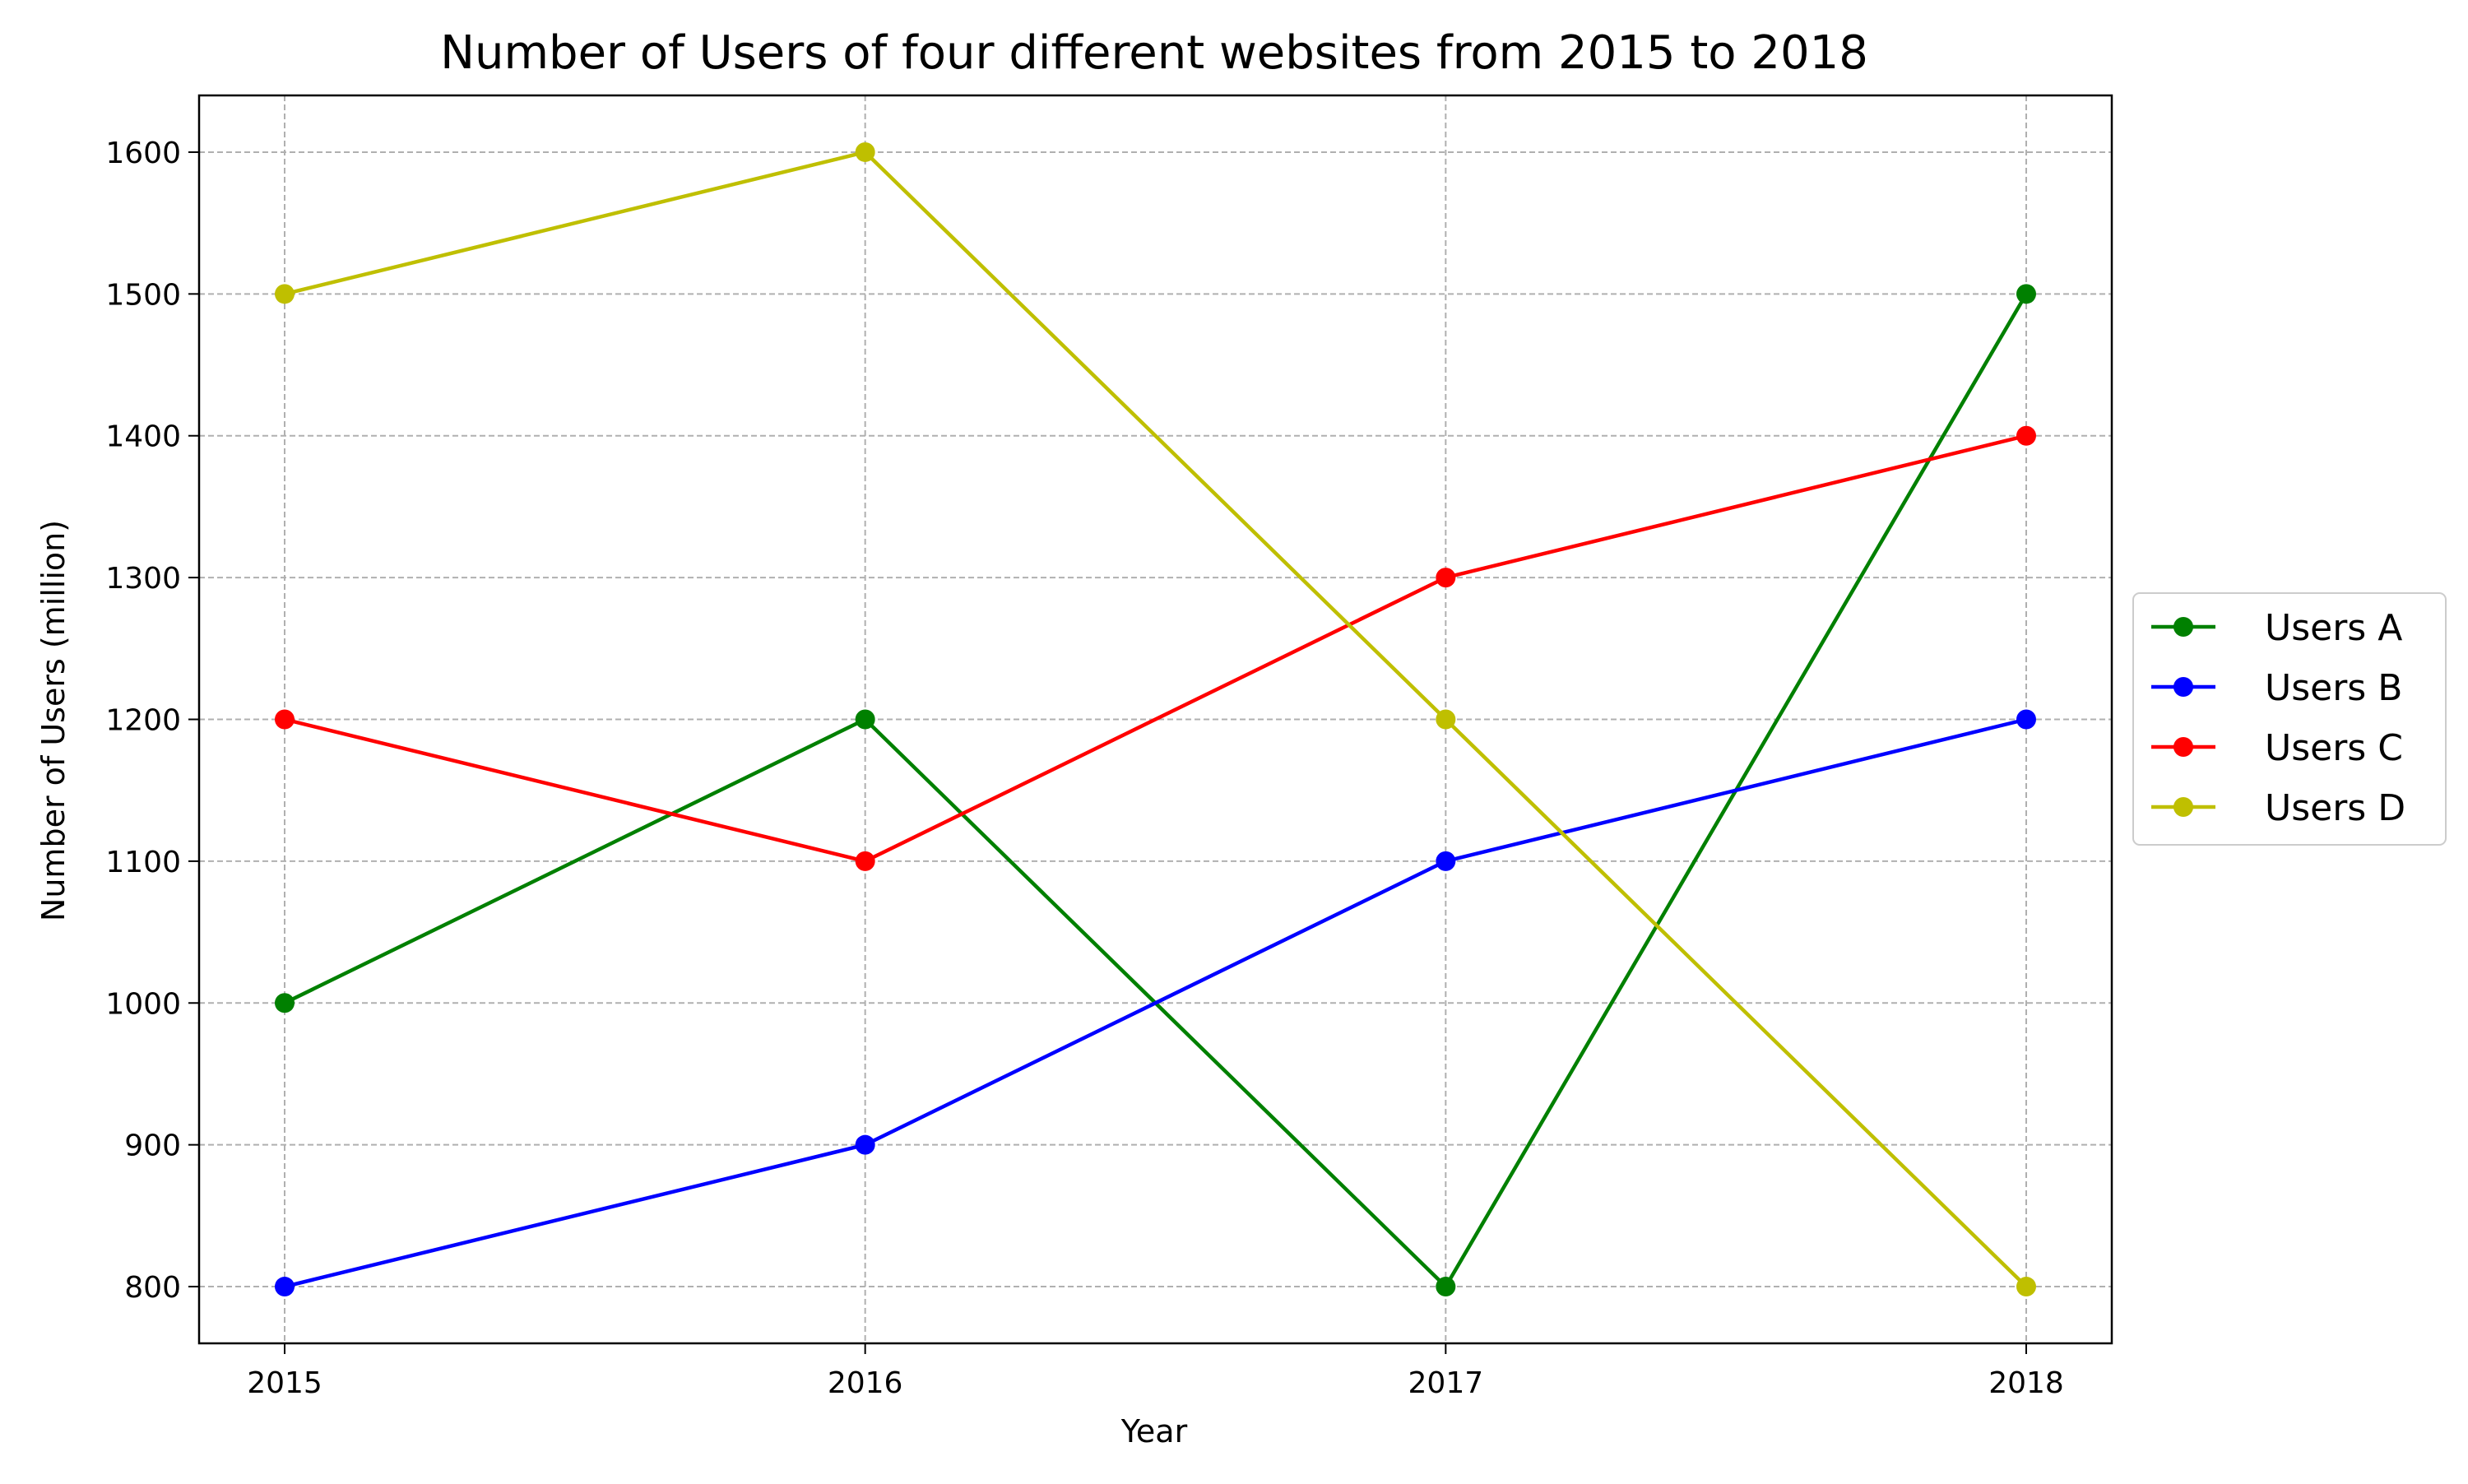 This screenshot has height=1484, width=2468. Describe the element at coordinates (284, 1383) in the screenshot. I see `x-tick-label: 2015` at that location.